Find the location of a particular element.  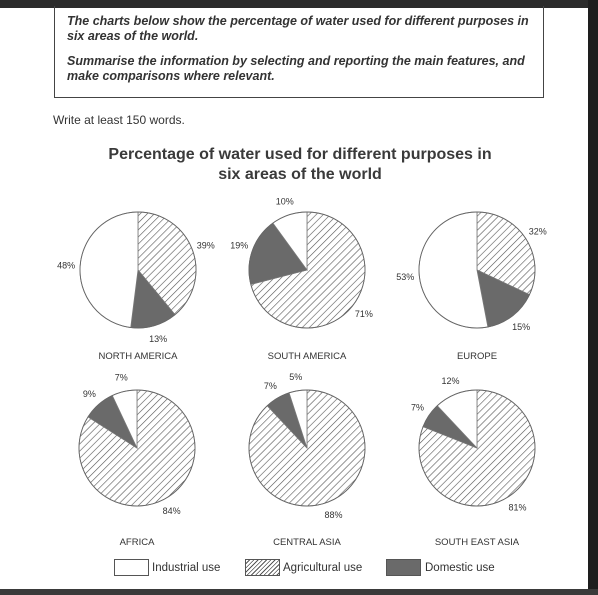

bottom-strip is located at coordinates (299, 592).